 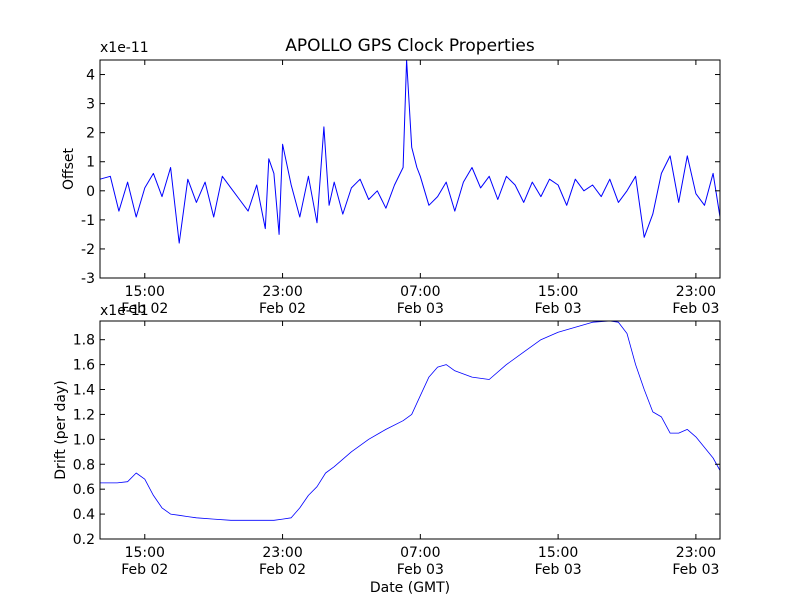 What do you see at coordinates (90, 105) in the screenshot?
I see `y-tick-label: 3` at bounding box center [90, 105].